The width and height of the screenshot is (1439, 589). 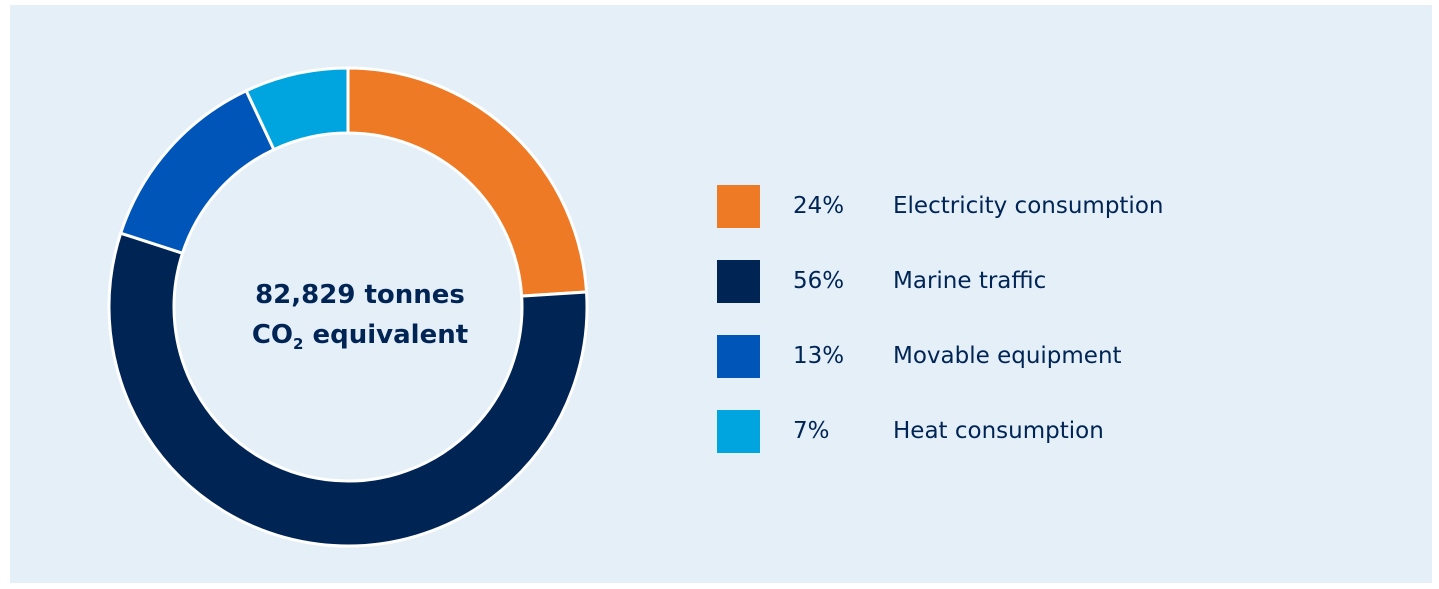 I want to click on legend-label-marine: Marine traffic, so click(x=970, y=281).